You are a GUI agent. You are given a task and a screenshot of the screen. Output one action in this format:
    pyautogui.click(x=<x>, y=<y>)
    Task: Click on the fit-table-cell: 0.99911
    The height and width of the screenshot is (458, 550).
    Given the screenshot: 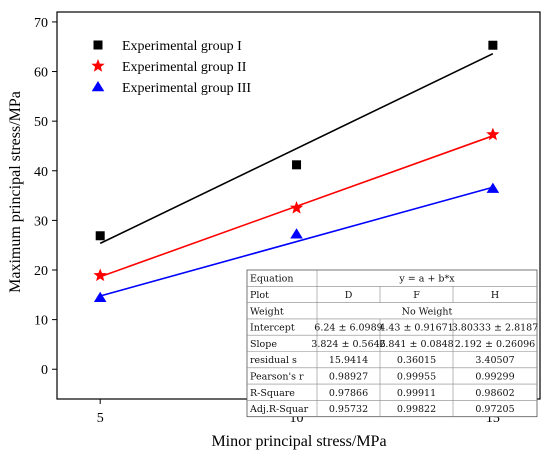 What is the action you would take?
    pyautogui.click(x=416, y=393)
    